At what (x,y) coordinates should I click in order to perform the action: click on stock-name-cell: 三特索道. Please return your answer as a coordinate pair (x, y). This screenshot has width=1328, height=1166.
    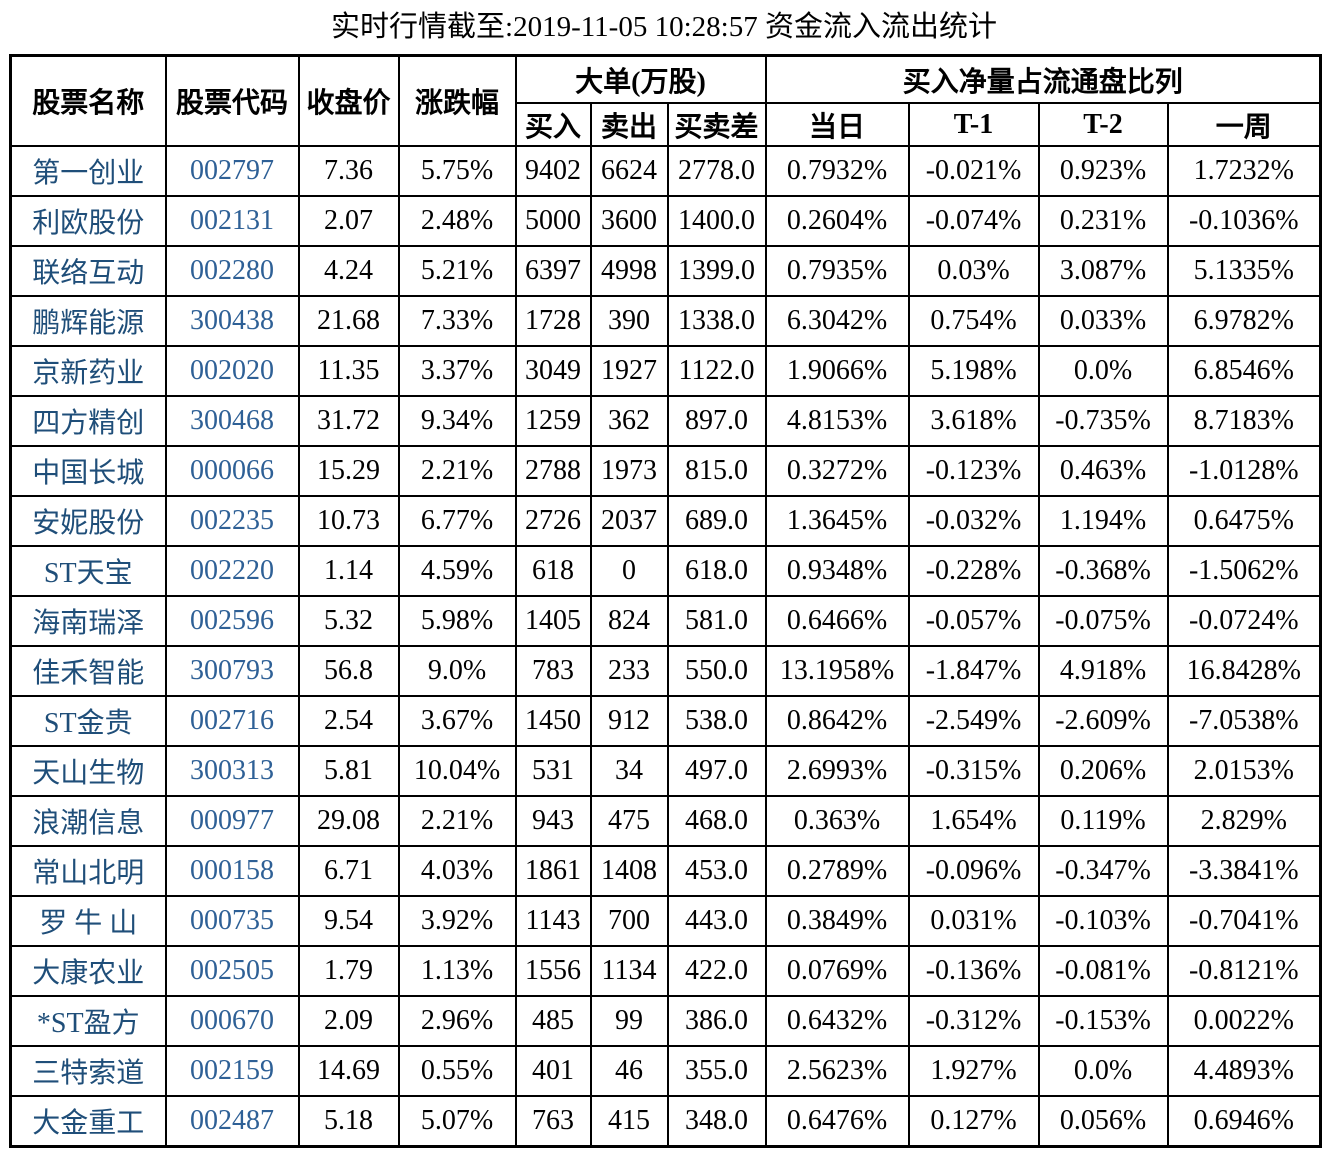
    Looking at the image, I should click on (88, 1071).